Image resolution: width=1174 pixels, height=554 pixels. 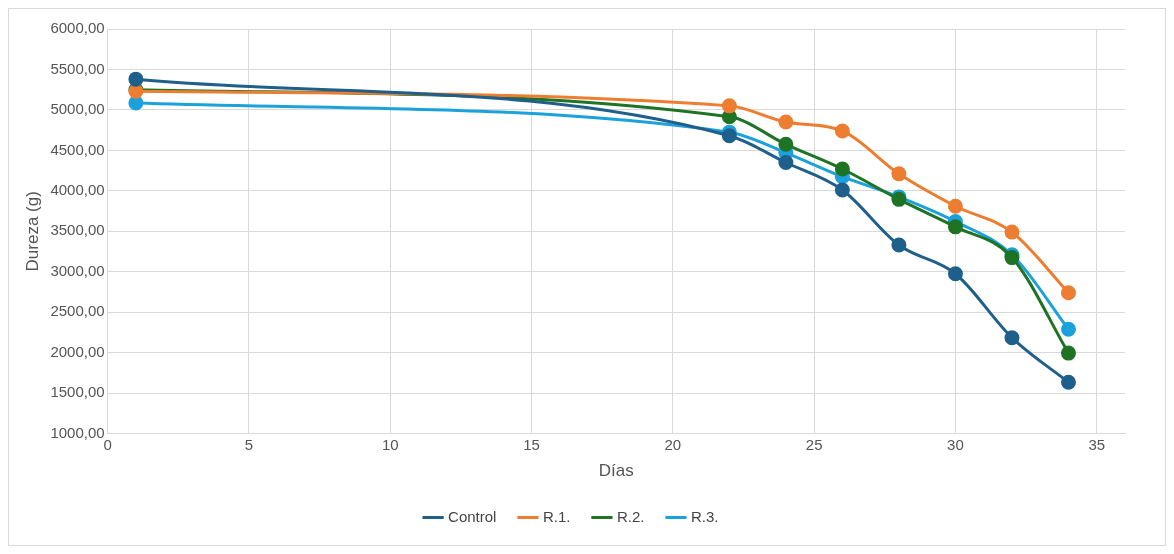 What do you see at coordinates (531, 444) in the screenshot?
I see `x-tick-label: 15` at bounding box center [531, 444].